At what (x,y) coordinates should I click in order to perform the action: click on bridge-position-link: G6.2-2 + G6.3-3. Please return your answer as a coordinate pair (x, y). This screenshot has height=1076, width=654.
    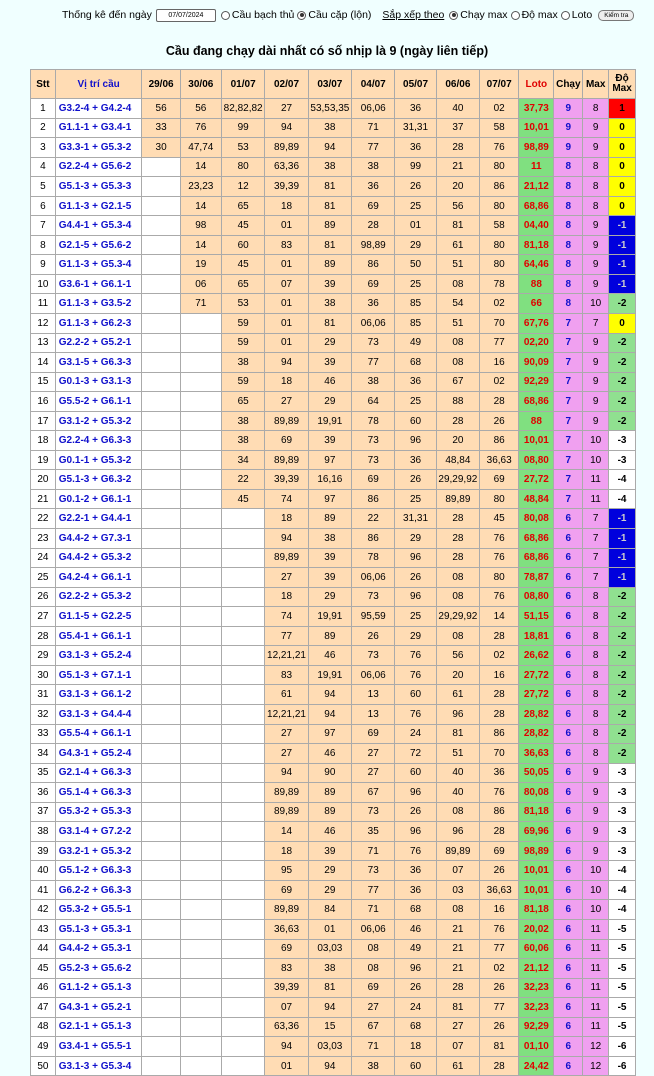
    Looking at the image, I should click on (98, 890).